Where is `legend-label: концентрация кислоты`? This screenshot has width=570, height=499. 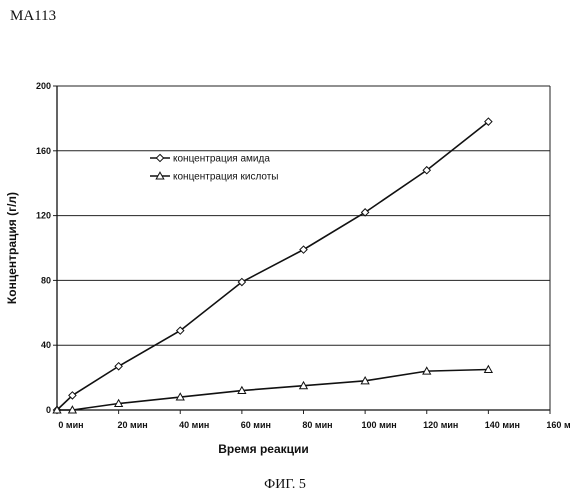 legend-label: концентрация кислоты is located at coordinates (226, 177).